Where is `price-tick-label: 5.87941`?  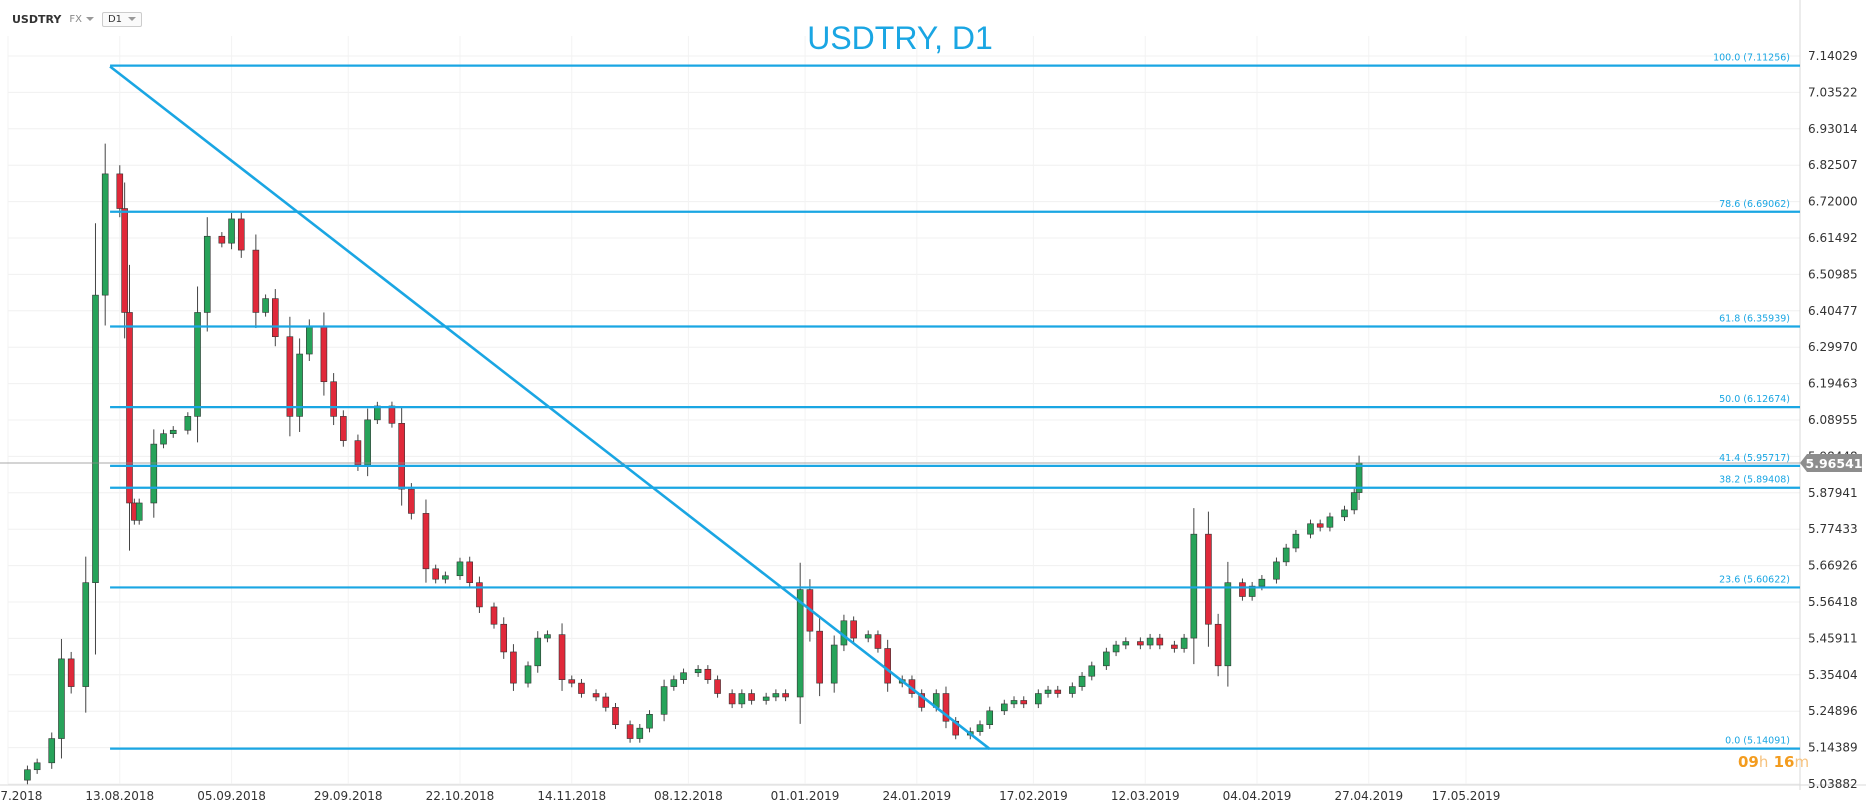
price-tick-label: 5.87941 is located at coordinates (1833, 493).